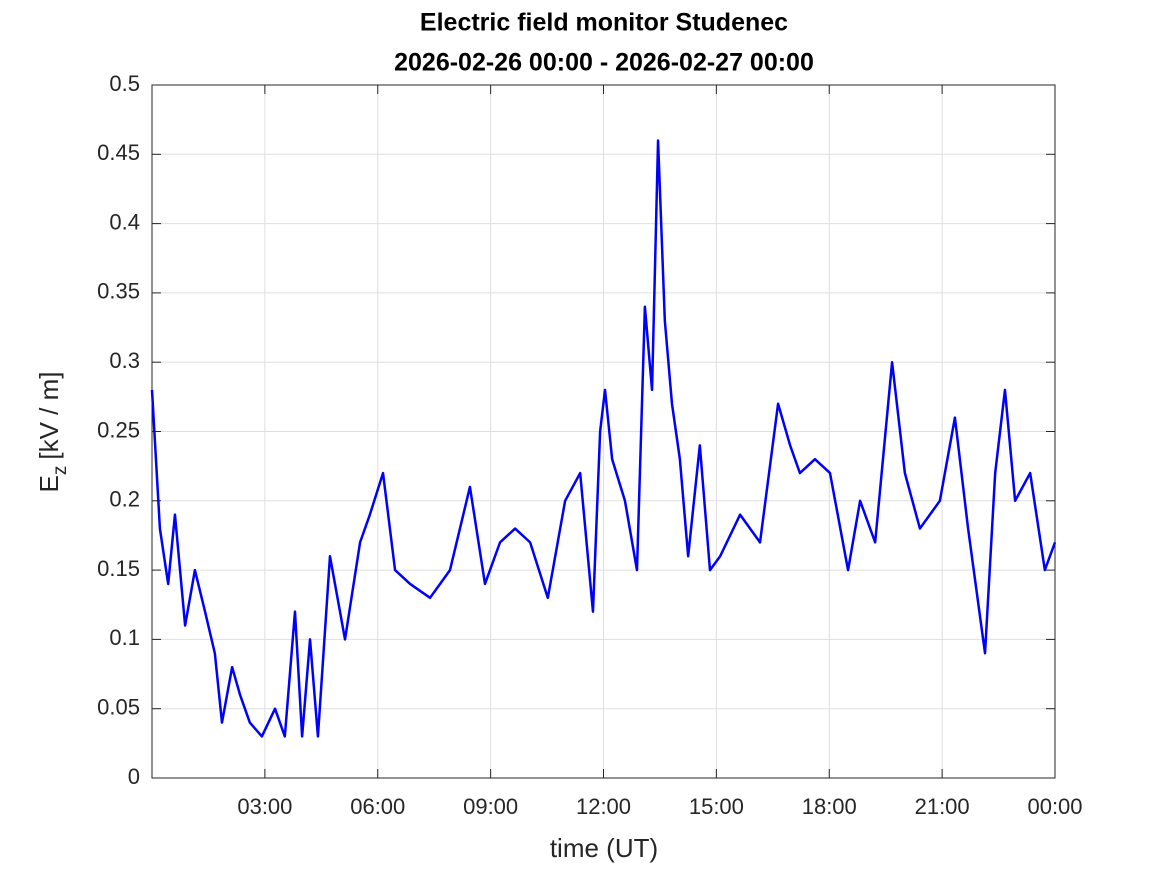 The width and height of the screenshot is (1167, 875). I want to click on x-tick-label: 21:00, so click(942, 806).